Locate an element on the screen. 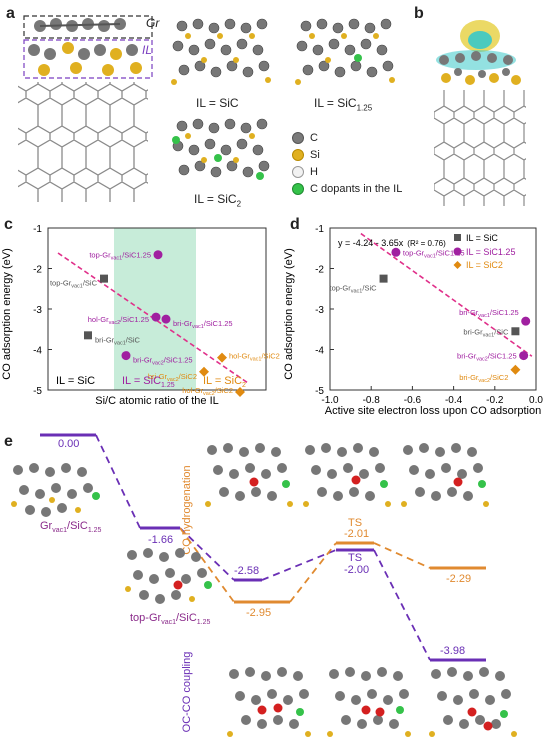 This screenshot has height=755, width=544. top-view-sic125 is located at coordinates (345, 51).